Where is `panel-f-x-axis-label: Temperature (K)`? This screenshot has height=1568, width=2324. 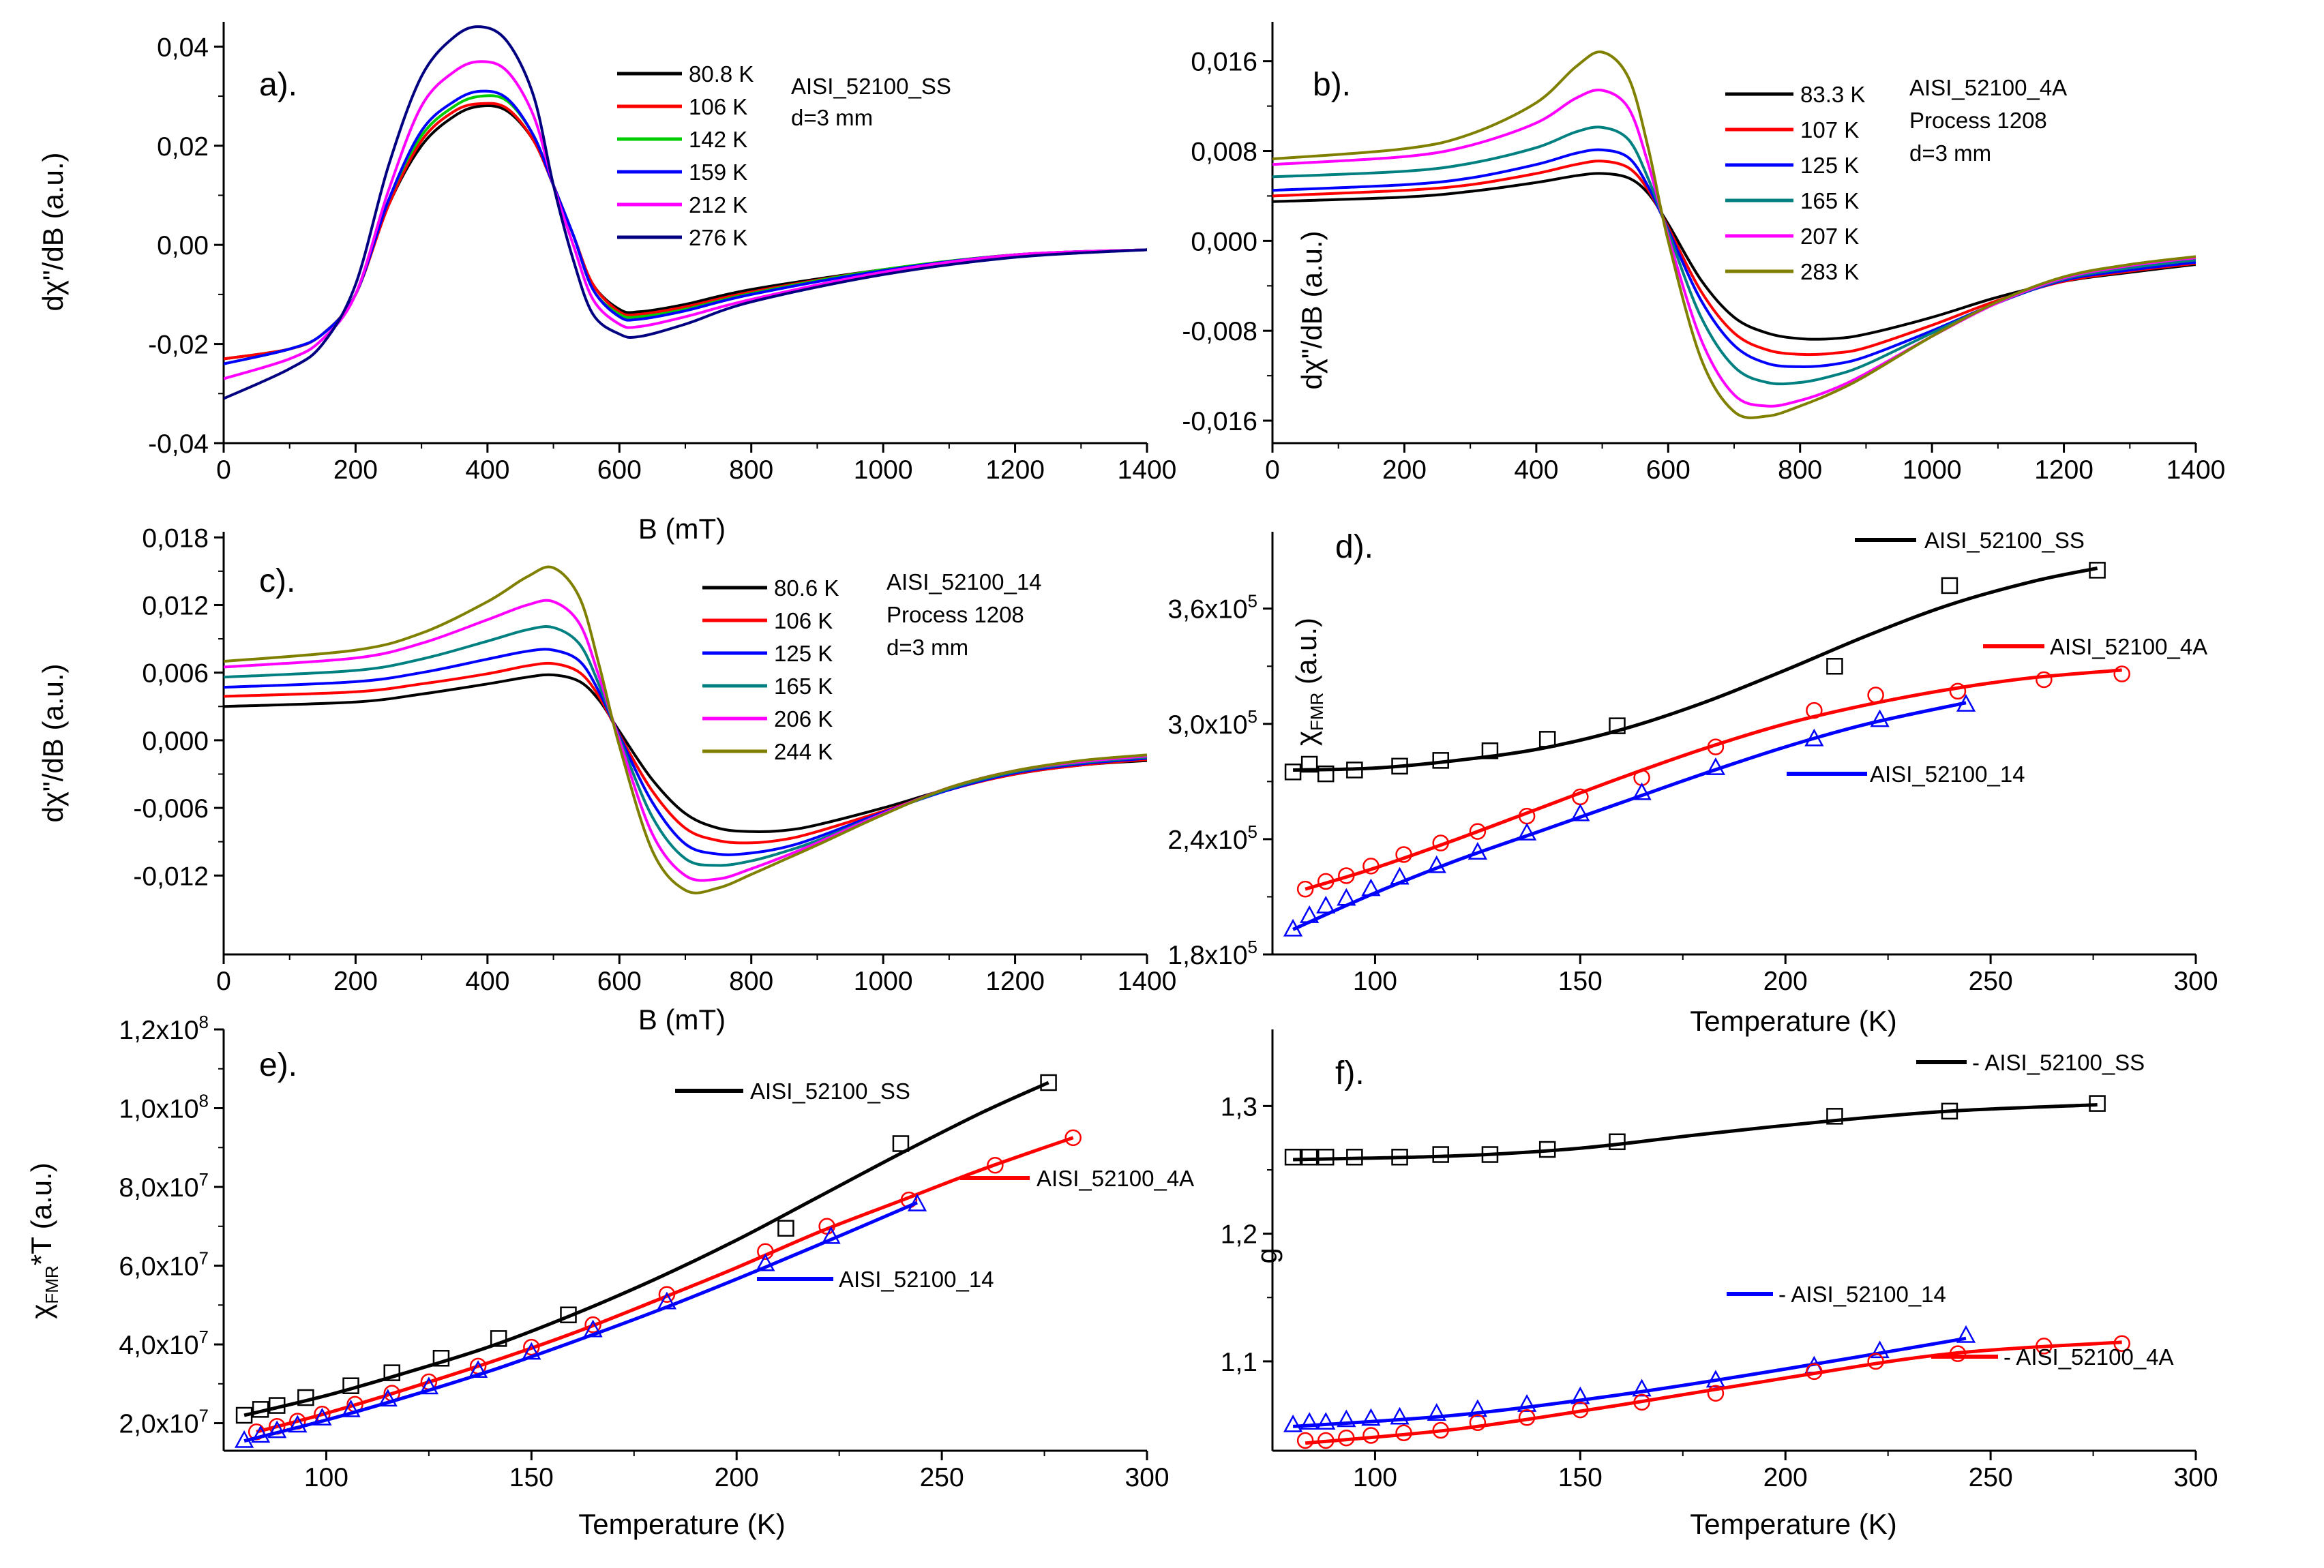
panel-f-x-axis-label: Temperature (K) is located at coordinates (1793, 1524).